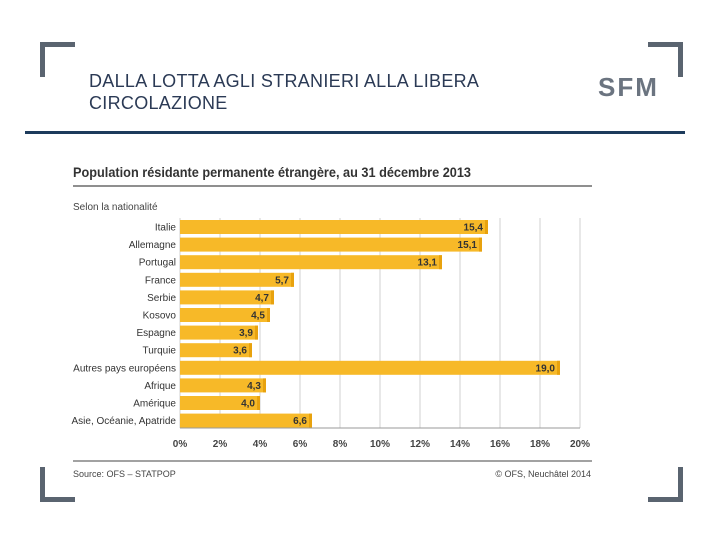  What do you see at coordinates (246, 333) in the screenshot?
I see `bar-value-label: 3,9` at bounding box center [246, 333].